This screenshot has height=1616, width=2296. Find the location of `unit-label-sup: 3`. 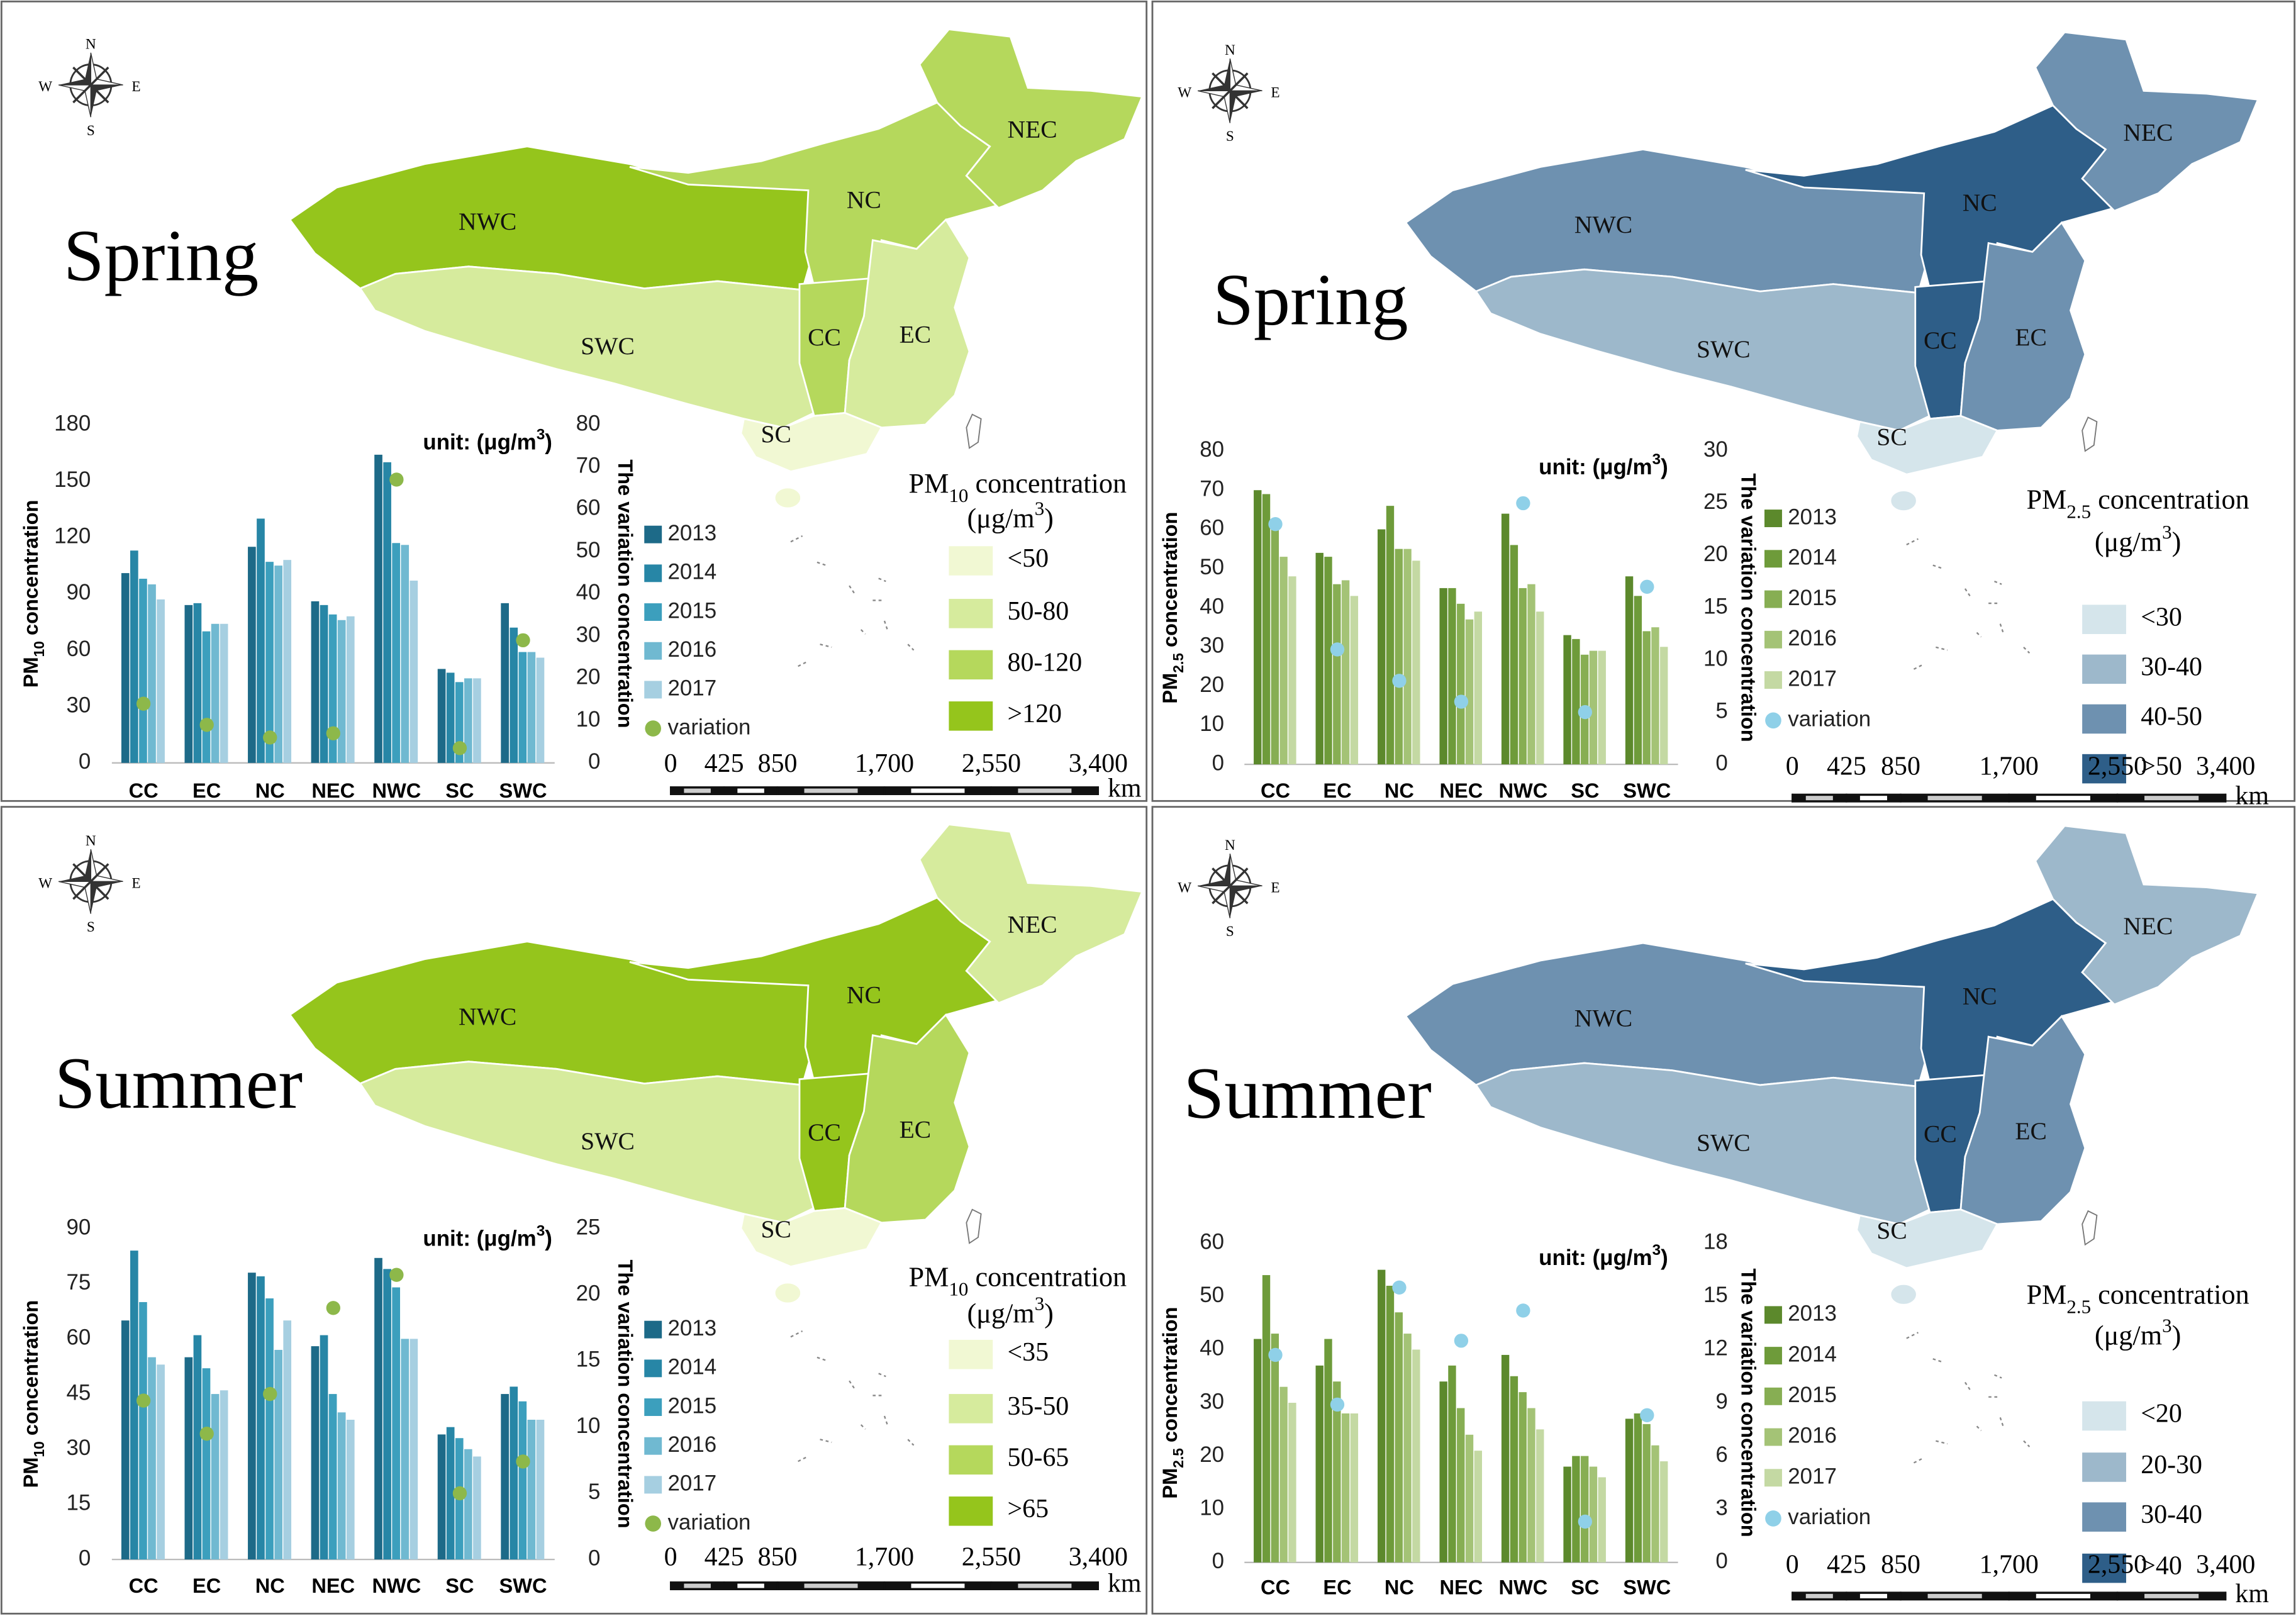

unit-label-sup: 3 is located at coordinates (1656, 459).